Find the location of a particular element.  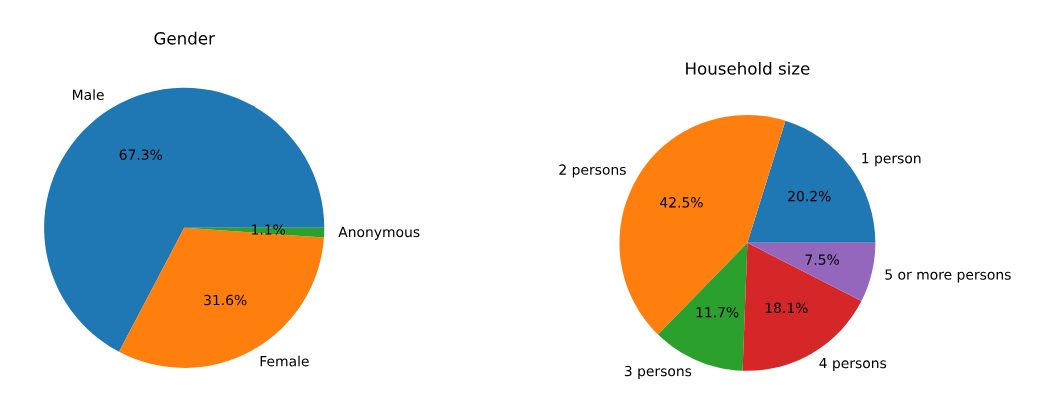

data-label: 11.7% is located at coordinates (717, 312).